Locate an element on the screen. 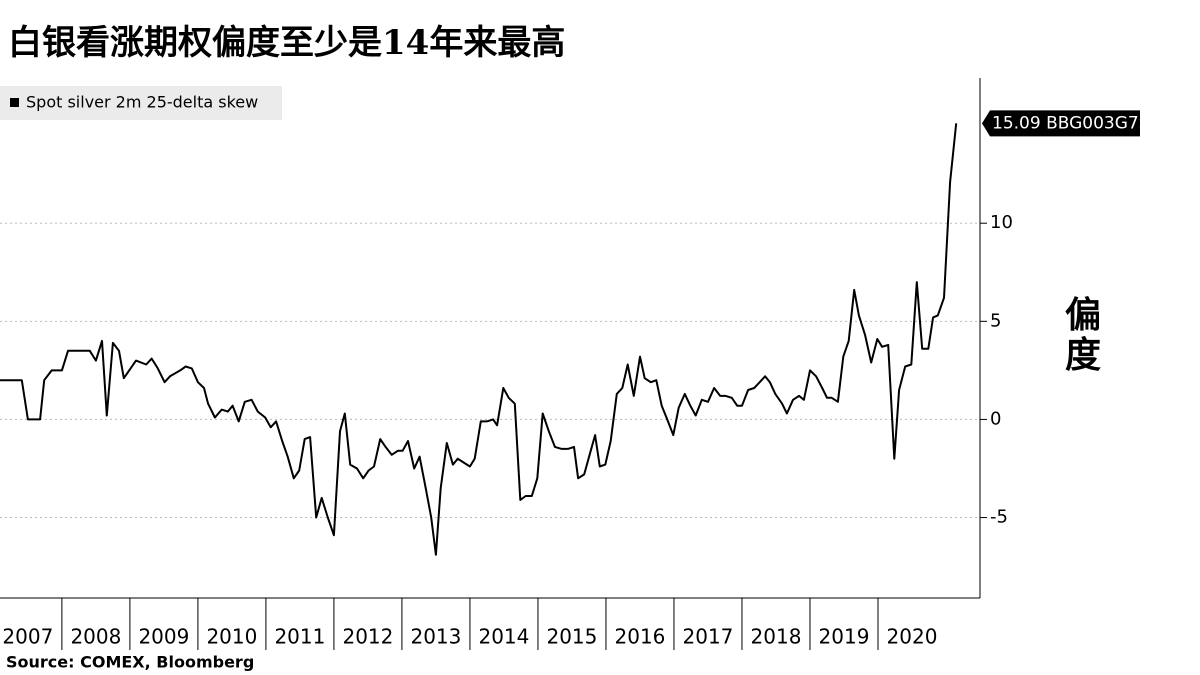  x-tick-label: 2009 is located at coordinates (163, 637).